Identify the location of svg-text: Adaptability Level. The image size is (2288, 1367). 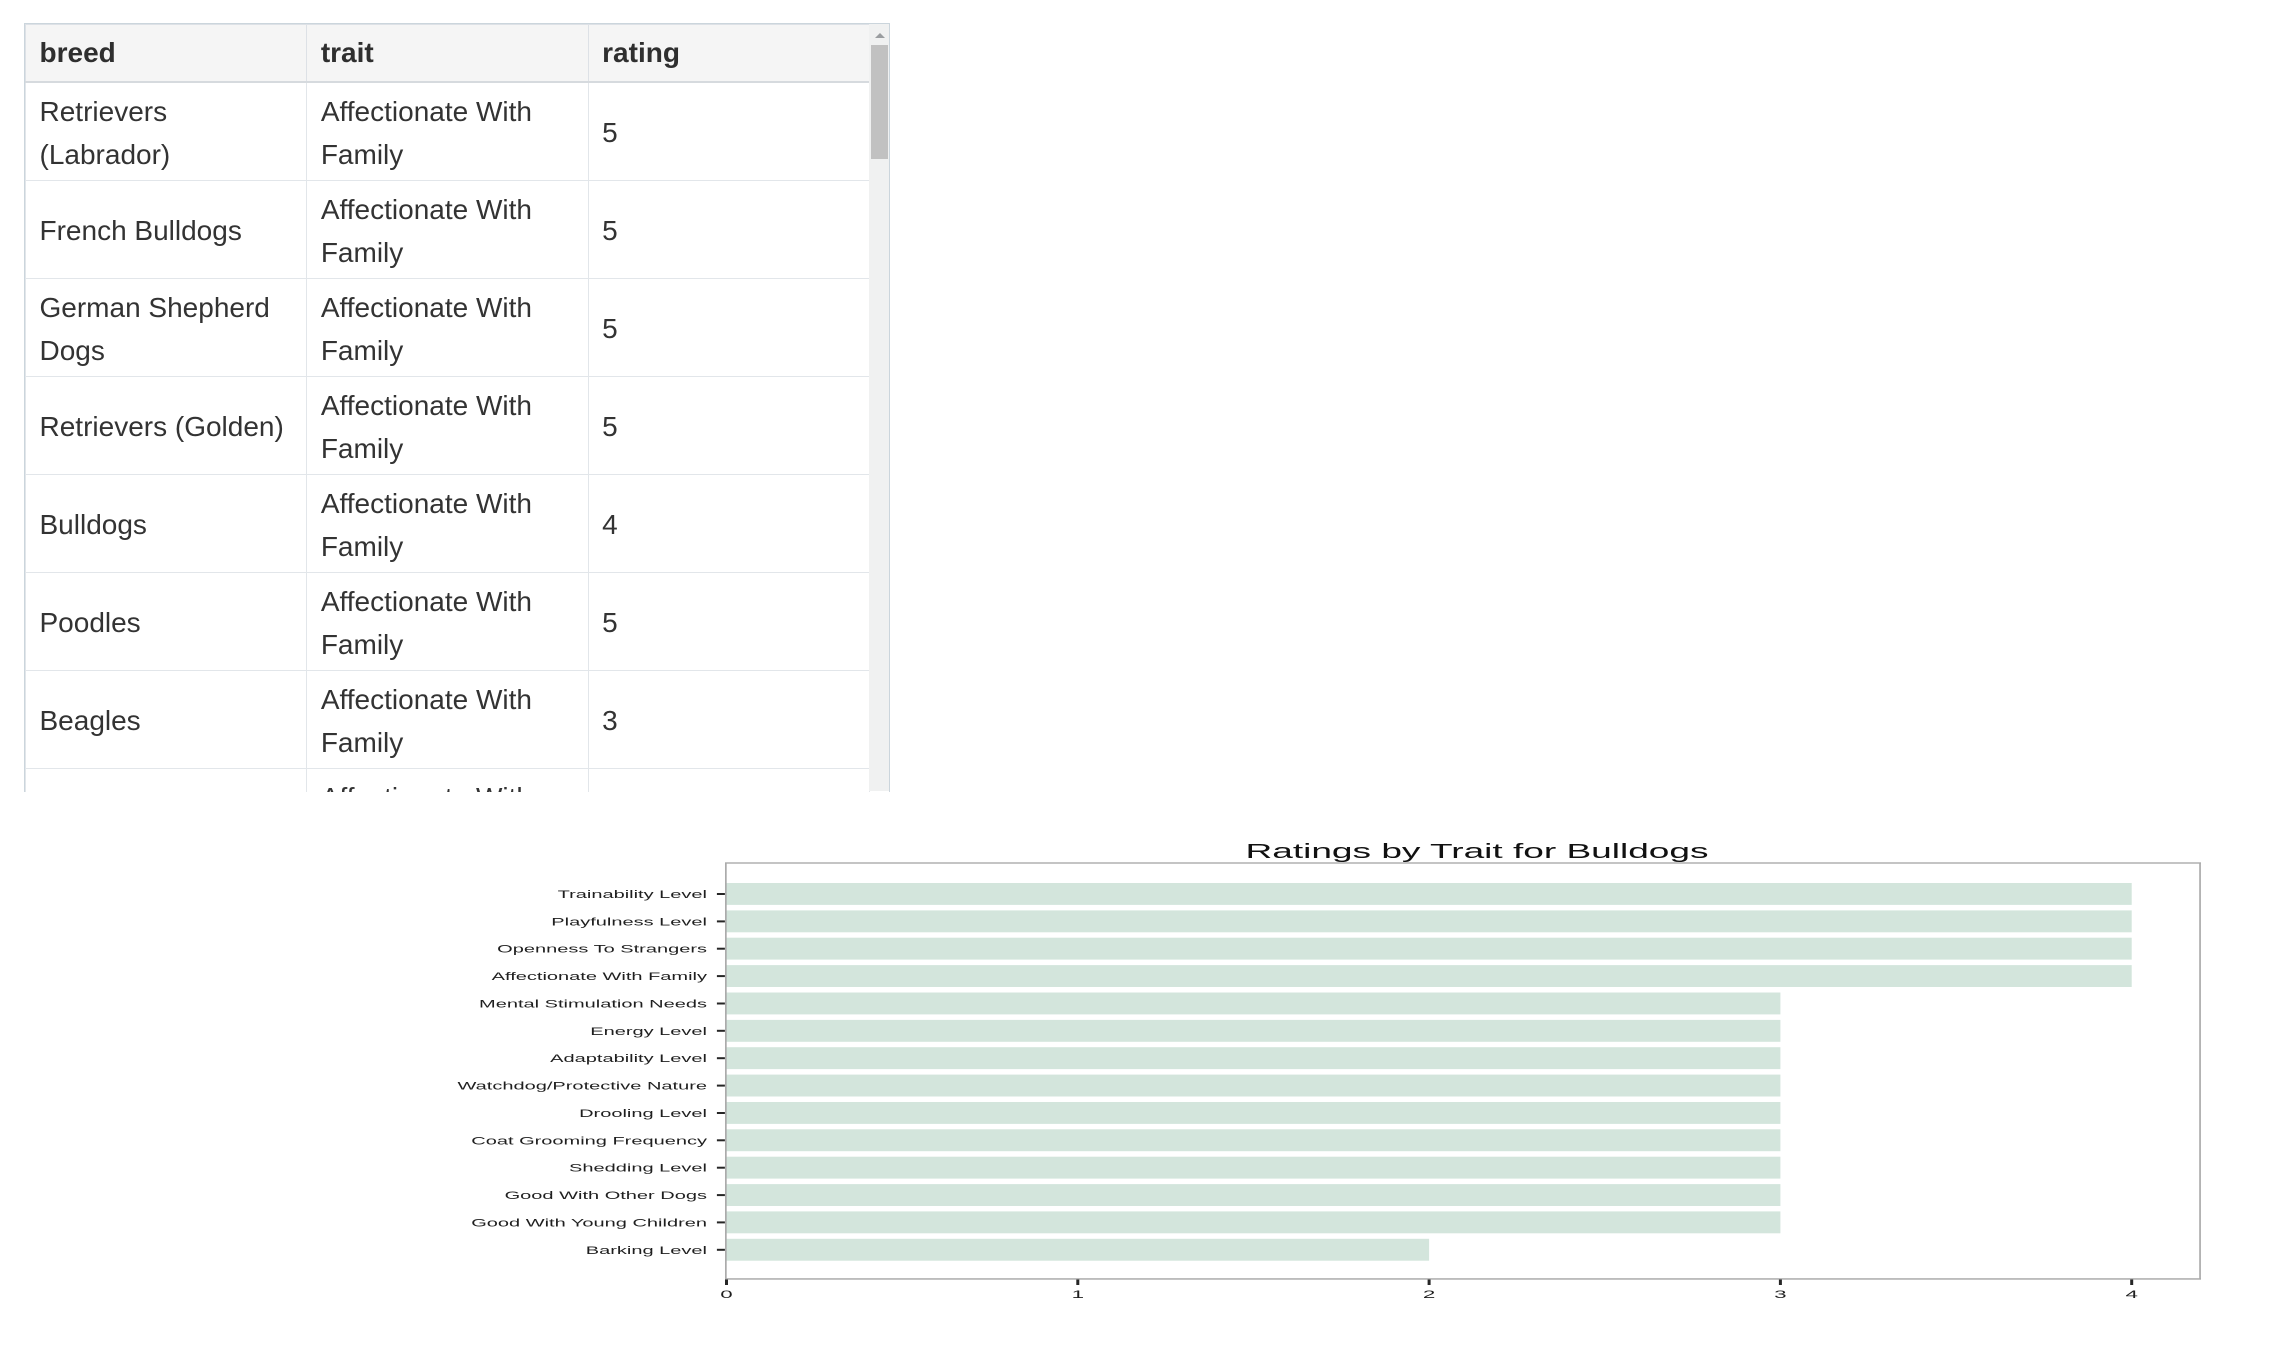
(628, 1059).